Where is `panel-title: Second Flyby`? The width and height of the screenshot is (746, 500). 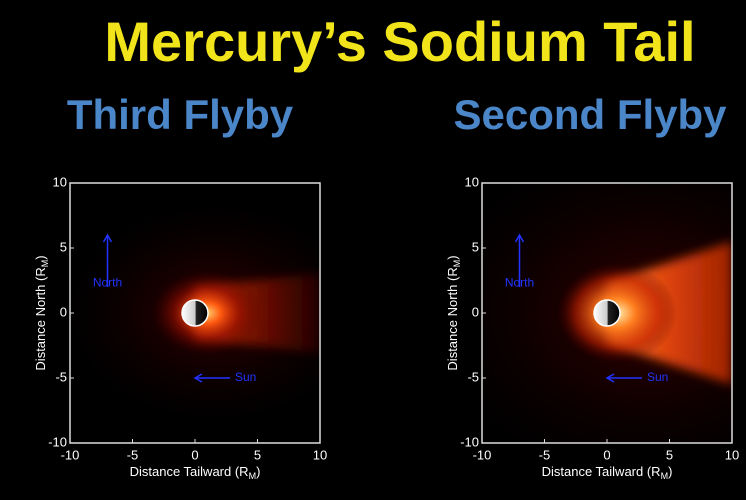 panel-title: Second Flyby is located at coordinates (590, 114).